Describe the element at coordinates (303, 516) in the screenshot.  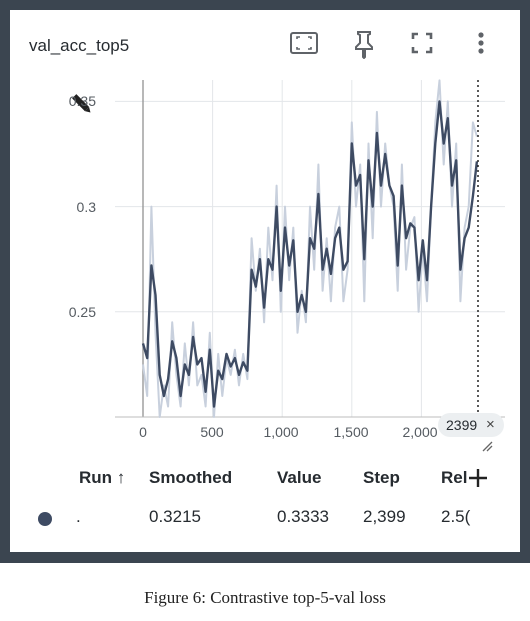
I see `raw-value: 0.3333` at that location.